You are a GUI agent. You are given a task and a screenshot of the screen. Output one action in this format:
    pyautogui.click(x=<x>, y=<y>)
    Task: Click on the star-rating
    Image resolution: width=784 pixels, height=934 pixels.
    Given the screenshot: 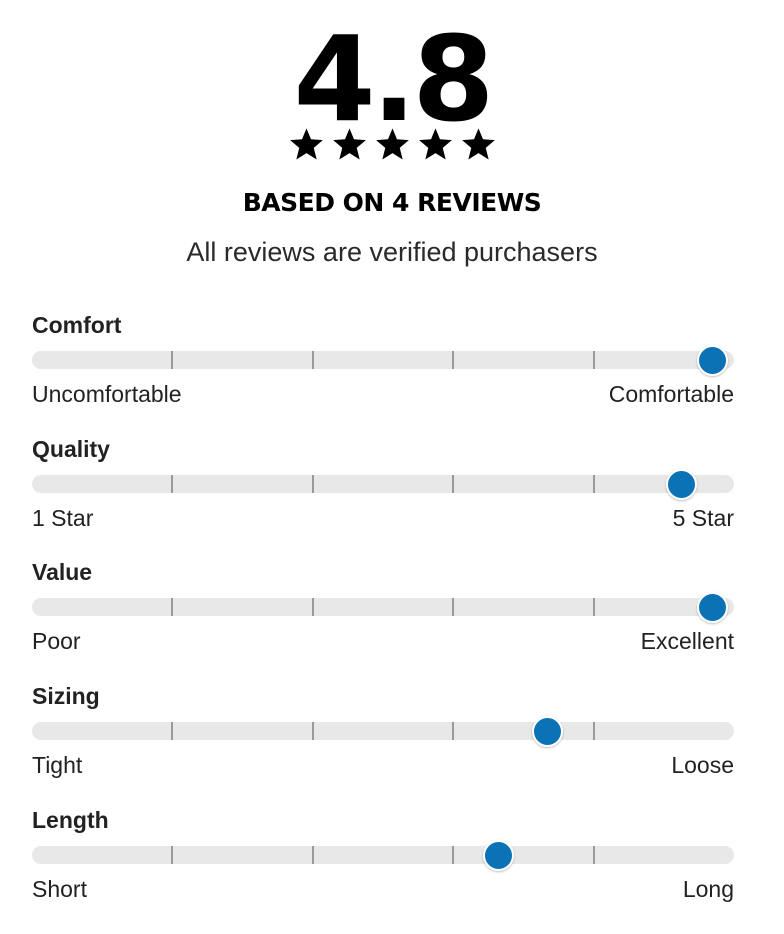 What is the action you would take?
    pyautogui.click(x=392, y=144)
    